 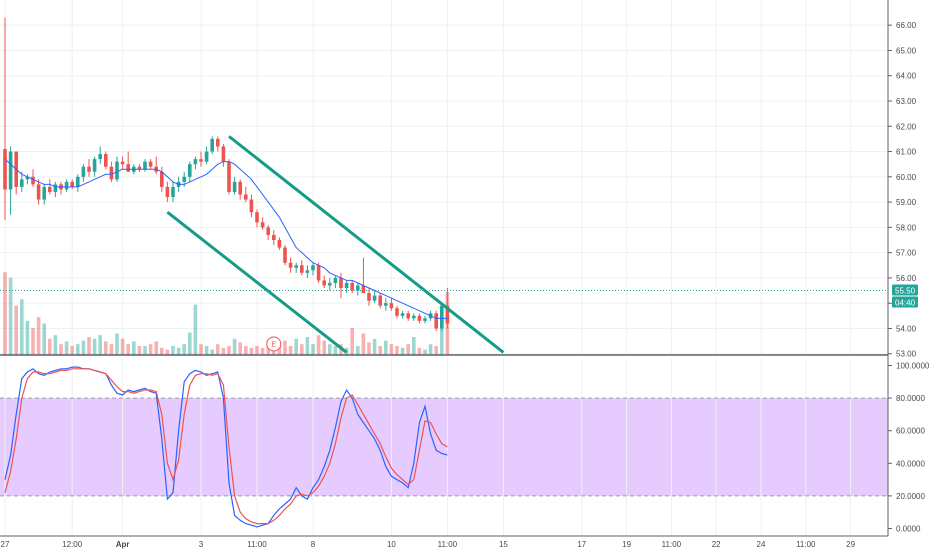 I want to click on osc-tick-label: 20.0000, so click(x=910, y=496).